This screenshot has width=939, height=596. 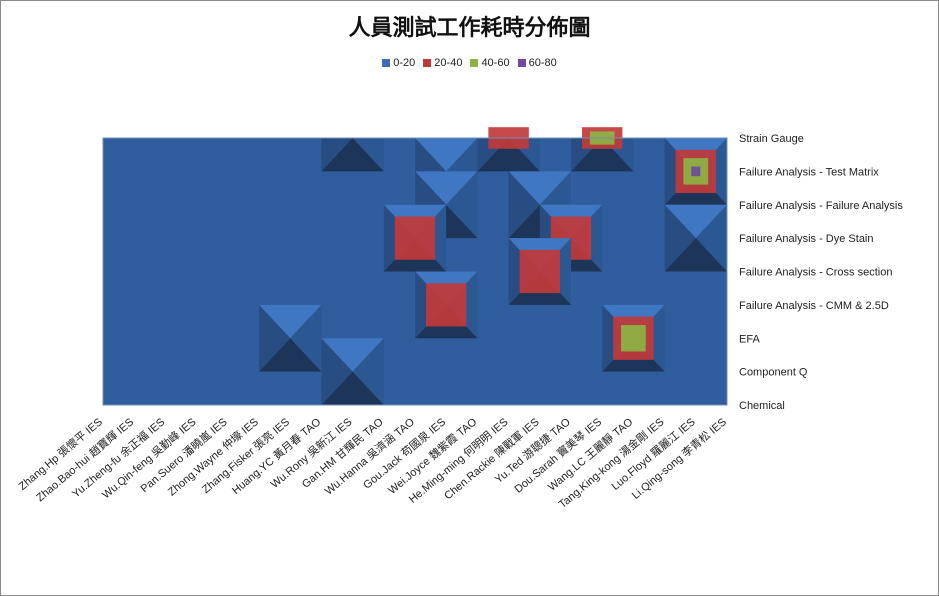 What do you see at coordinates (809, 172) in the screenshot?
I see `row-label: Failure Analysis - Test Matrix` at bounding box center [809, 172].